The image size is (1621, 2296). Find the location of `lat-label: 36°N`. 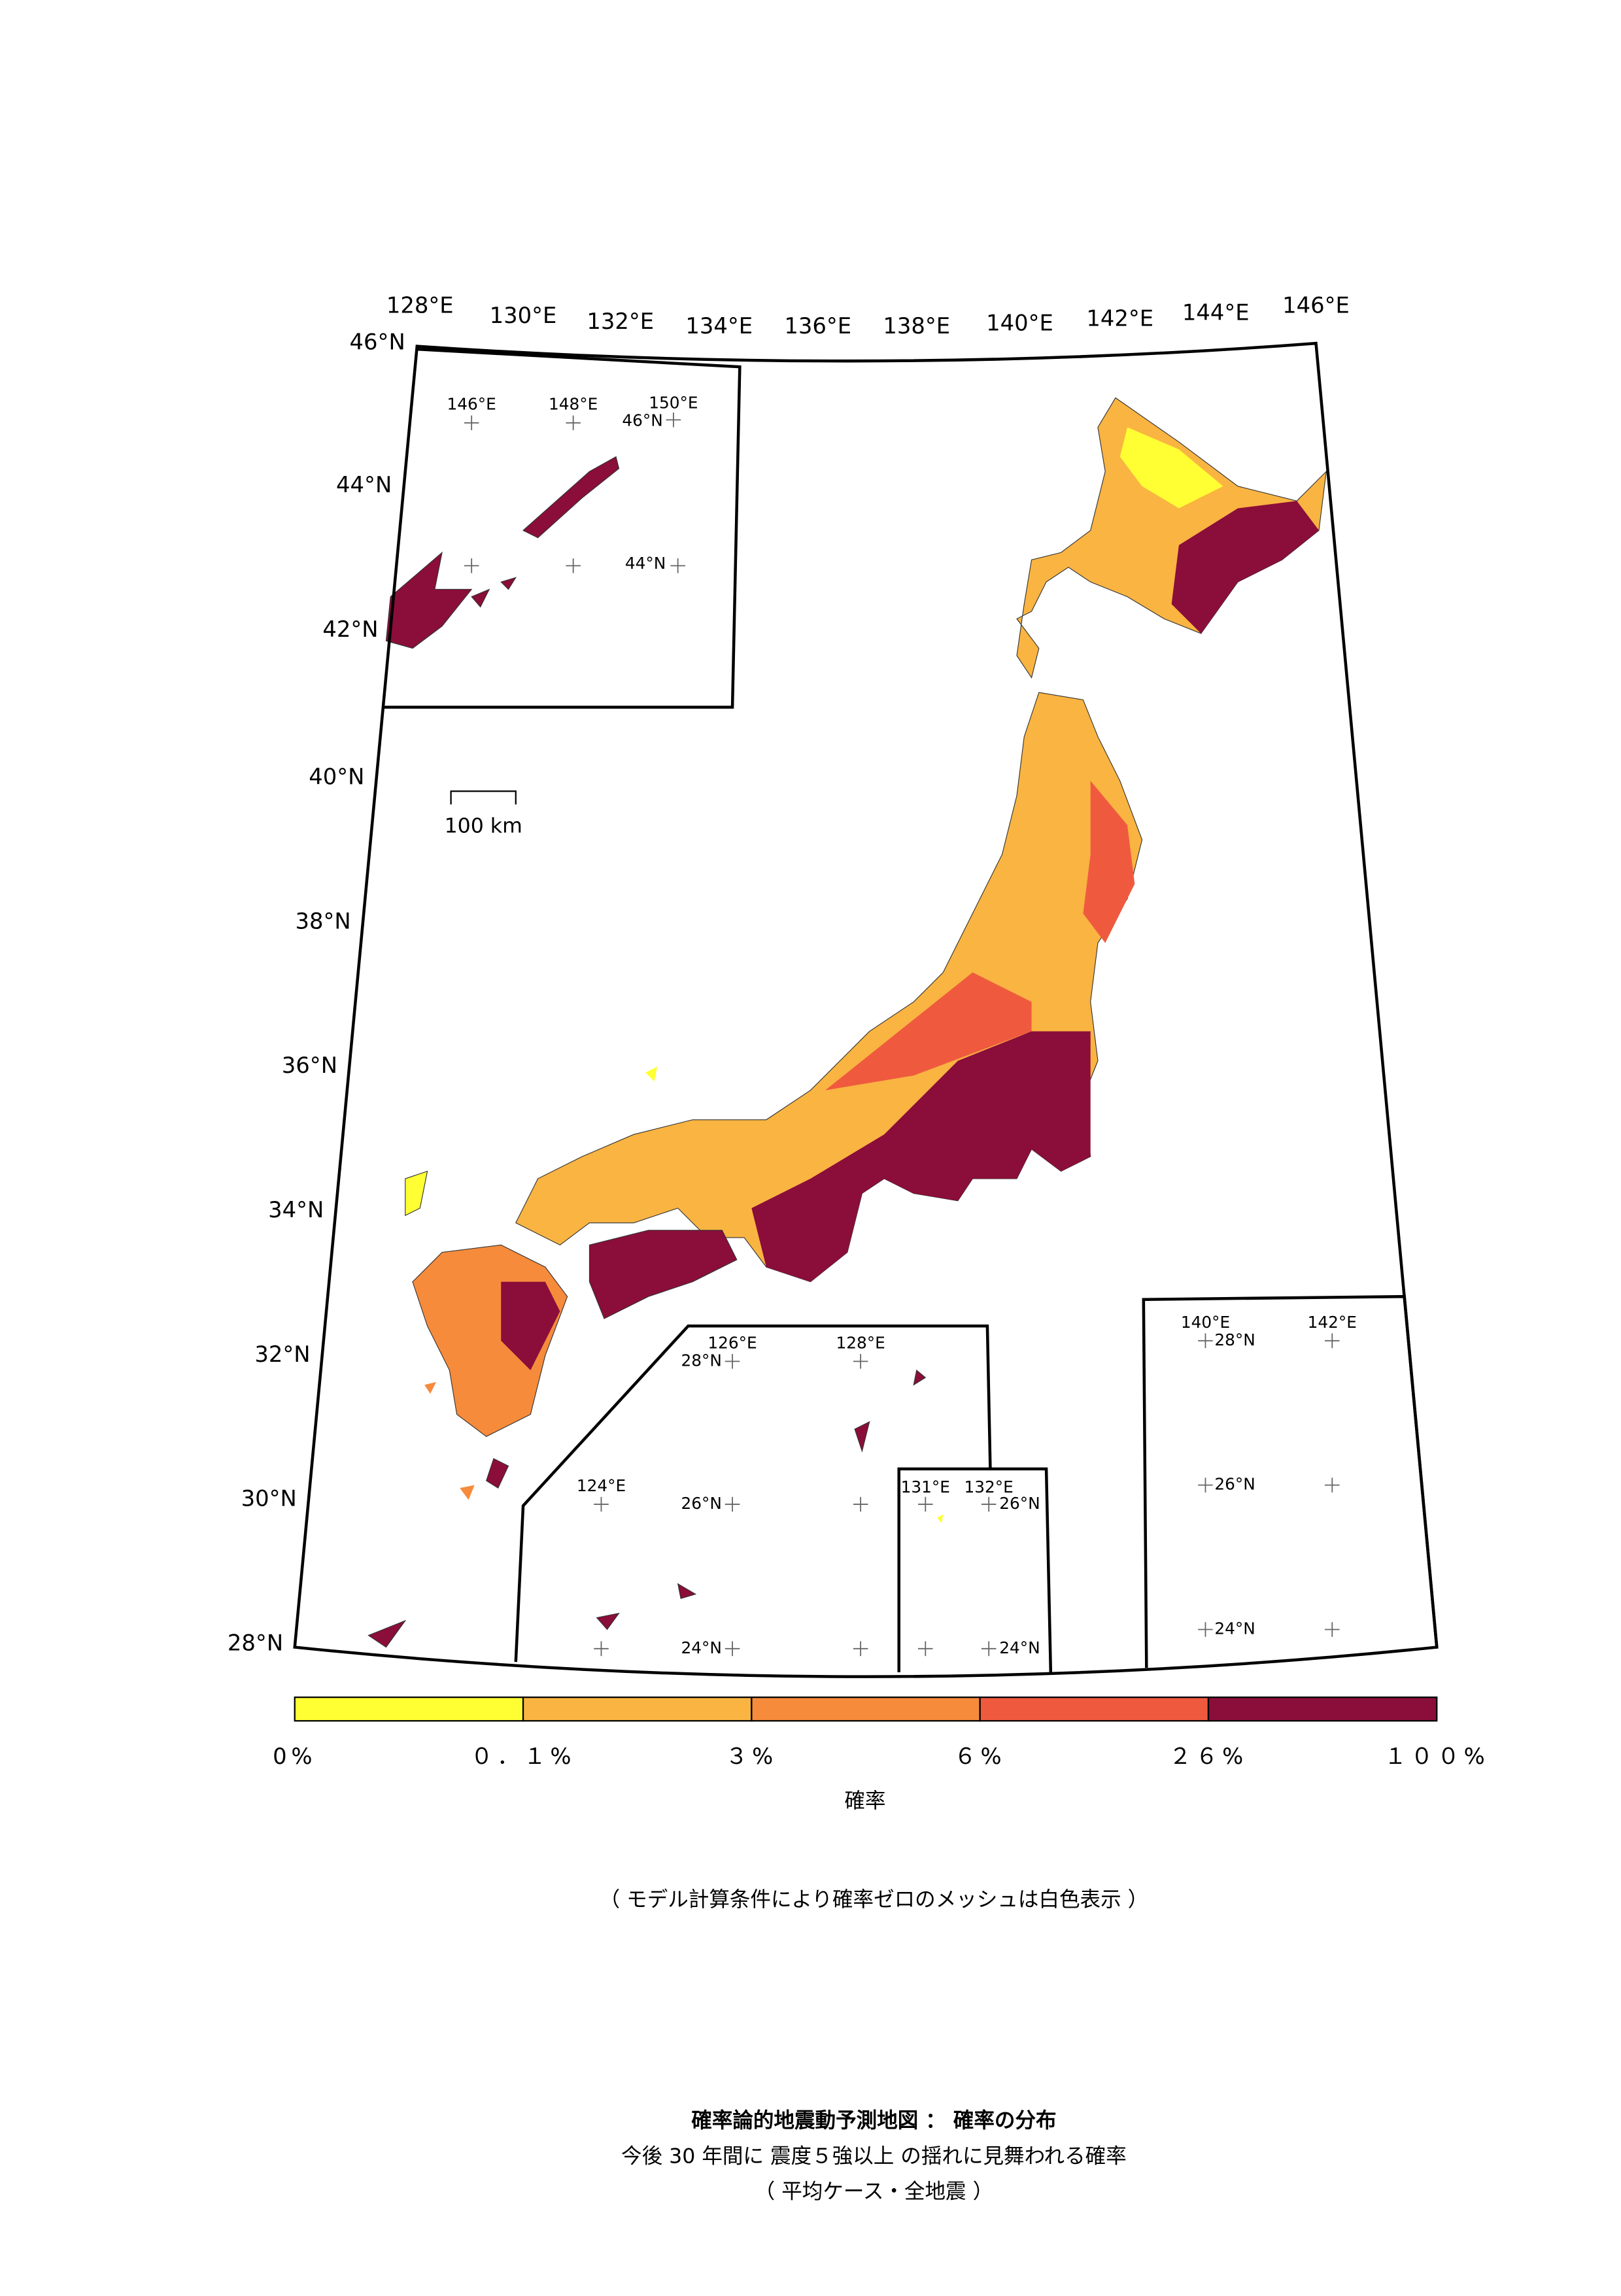

lat-label: 36°N is located at coordinates (309, 1065).